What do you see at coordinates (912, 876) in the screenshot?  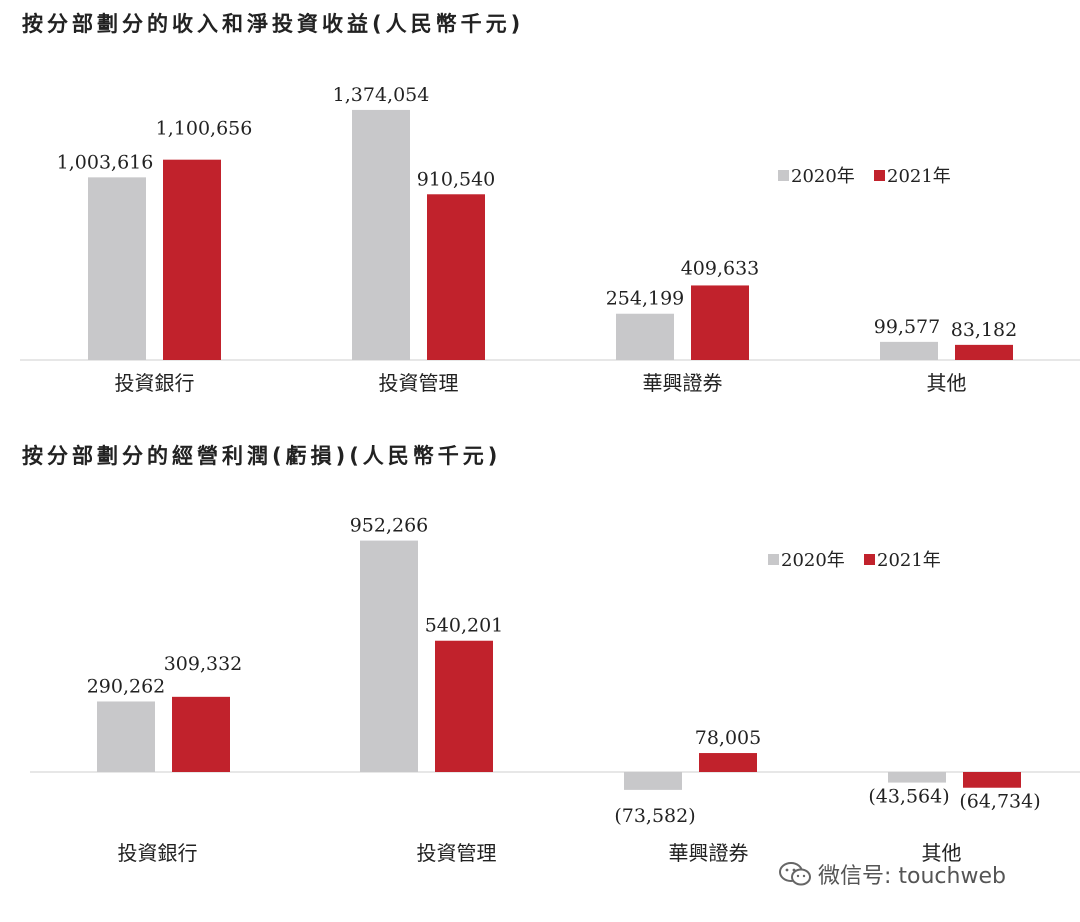 I see `watermark-text: 微信号: touchweb` at bounding box center [912, 876].